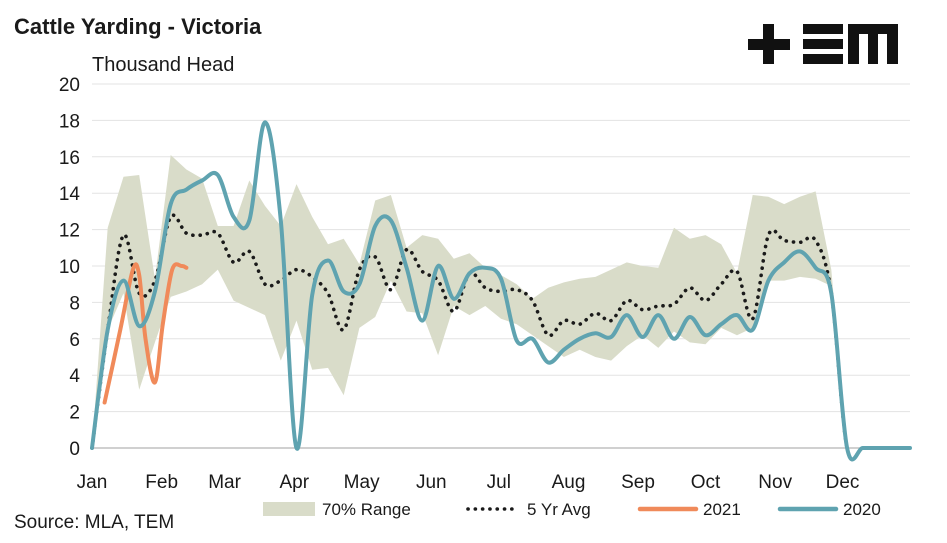 This screenshot has height=543, width=947. What do you see at coordinates (499, 482) in the screenshot?
I see `x-tick-jul: Jul` at bounding box center [499, 482].